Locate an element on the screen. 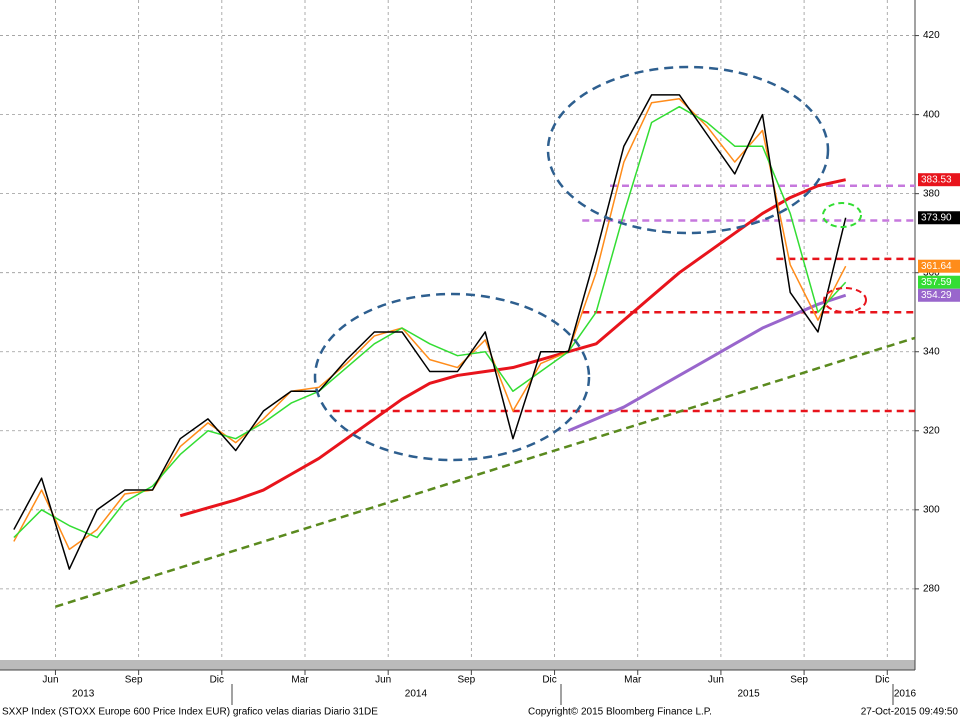  y-tick-label: 360 is located at coordinates (931, 272).